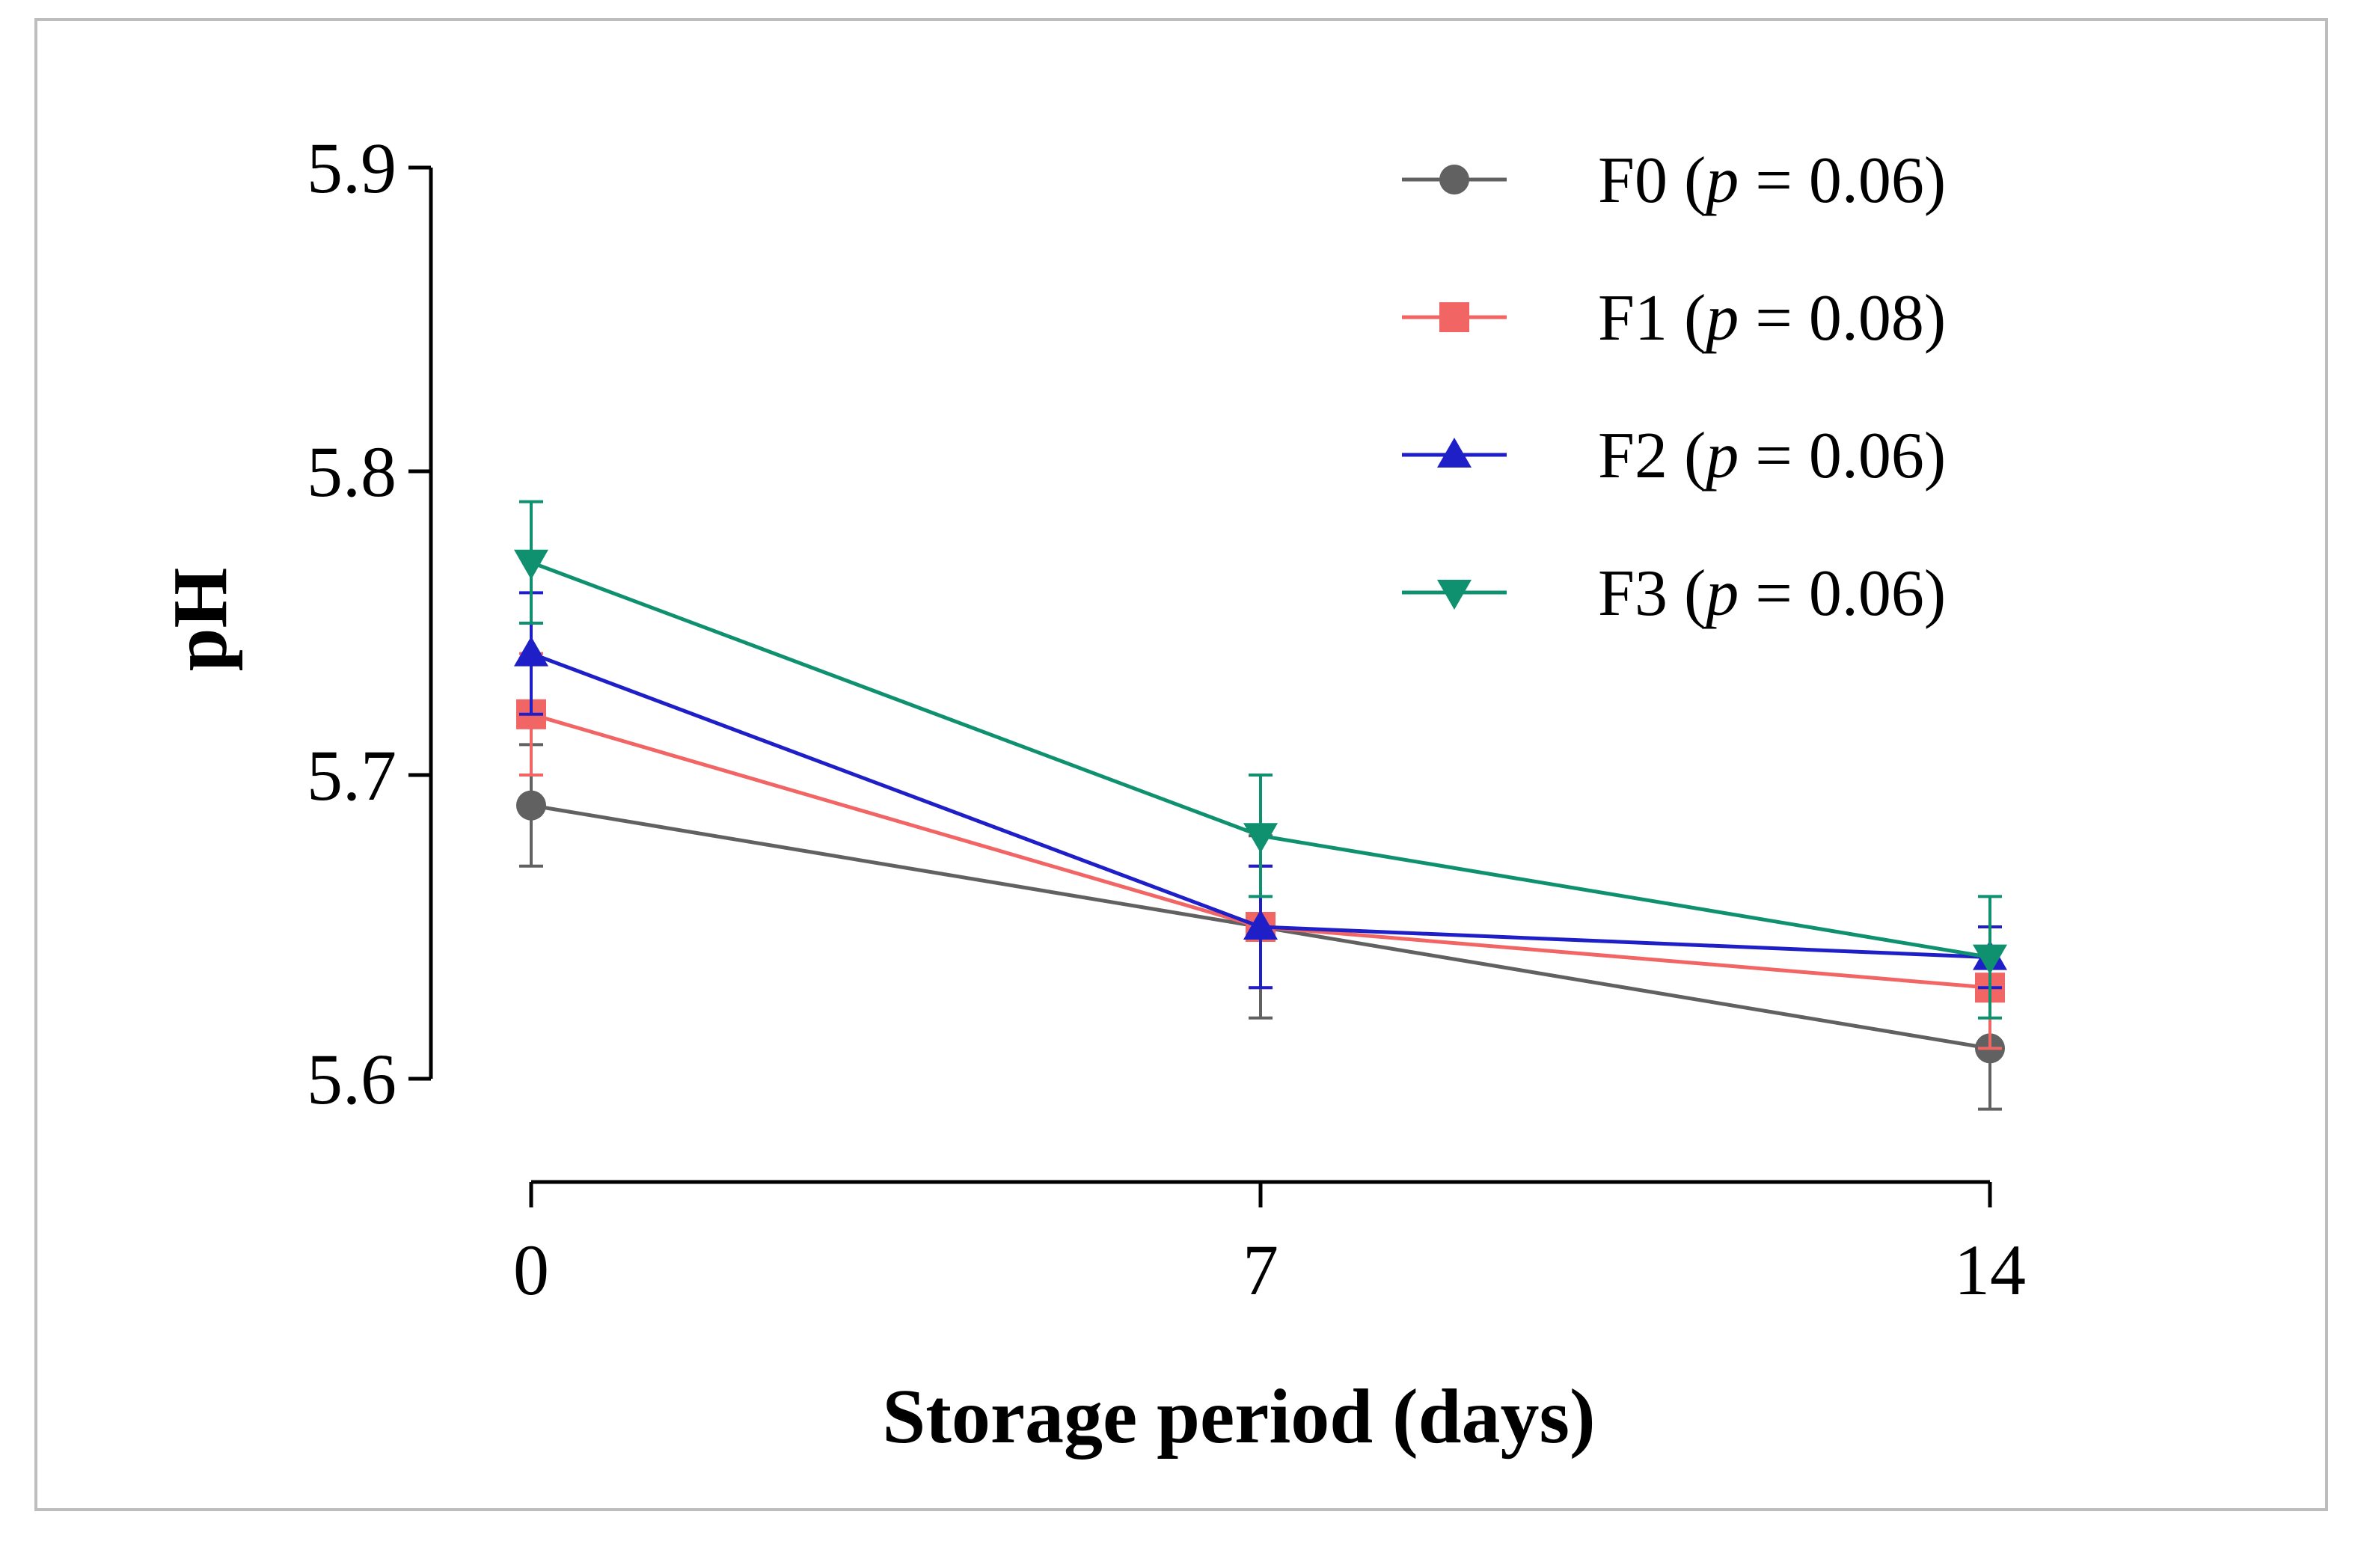 The width and height of the screenshot is (2367, 1568). I want to click on y-tick-label: 5.6, so click(351, 1079).